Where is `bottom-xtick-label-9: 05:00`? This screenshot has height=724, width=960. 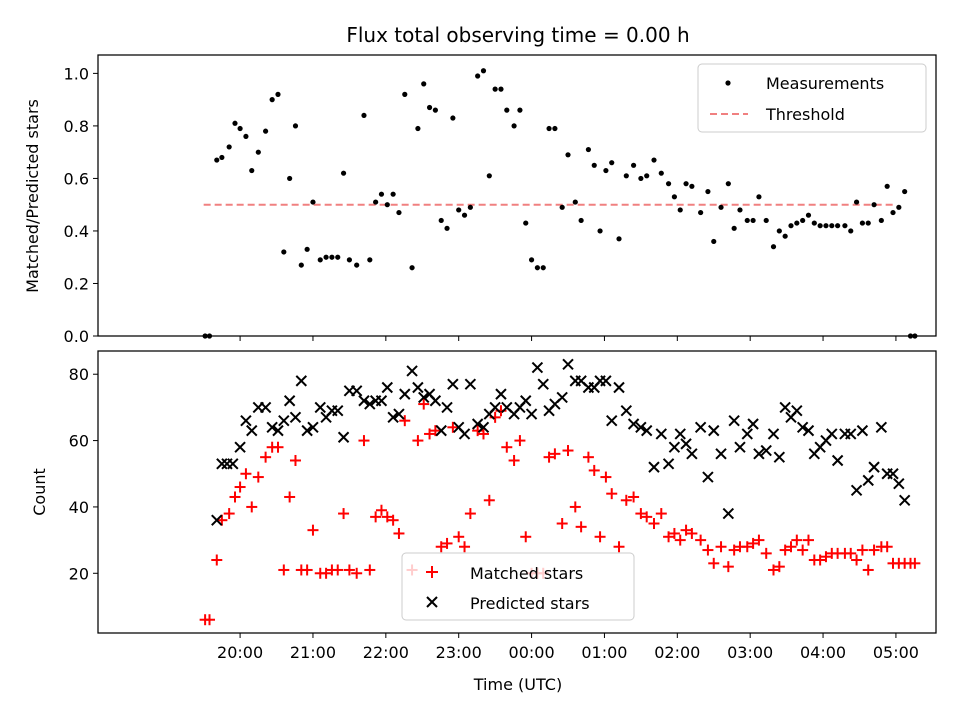 bottom-xtick-label-9: 05:00 is located at coordinates (896, 652).